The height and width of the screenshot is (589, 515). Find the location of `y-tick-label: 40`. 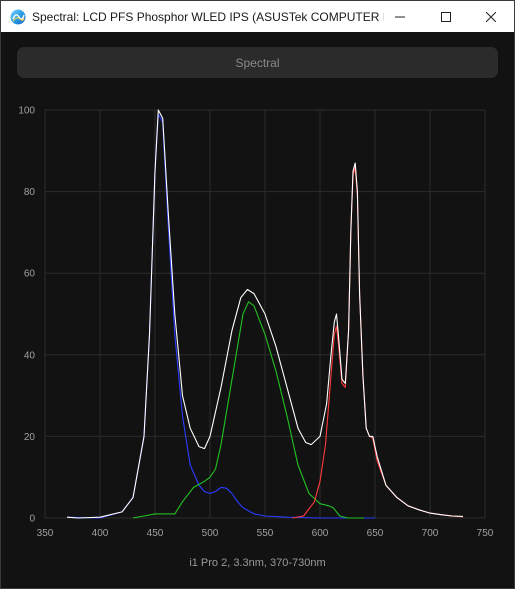

y-tick-label: 40 is located at coordinates (30, 355).